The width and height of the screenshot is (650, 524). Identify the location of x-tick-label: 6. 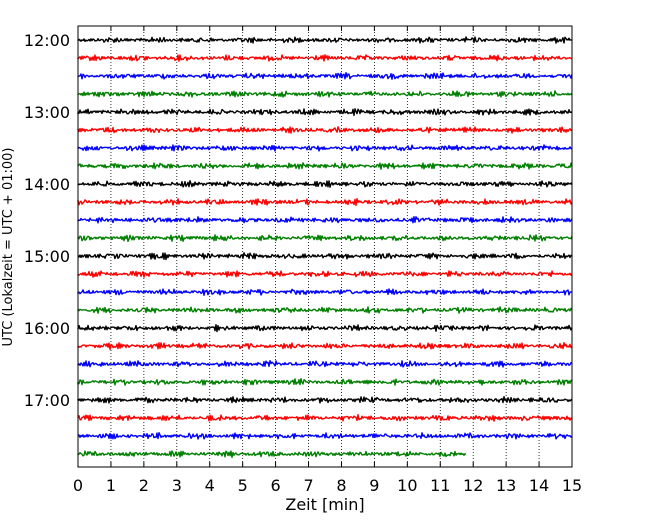
(276, 485).